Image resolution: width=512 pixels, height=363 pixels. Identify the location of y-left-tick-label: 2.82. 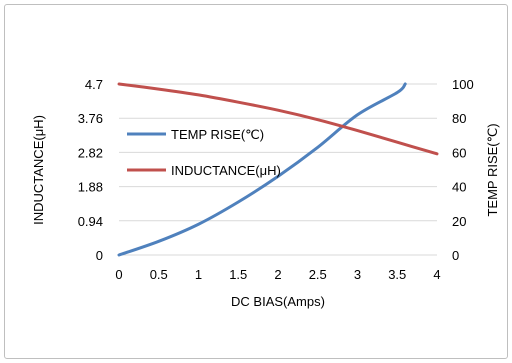
(90, 152).